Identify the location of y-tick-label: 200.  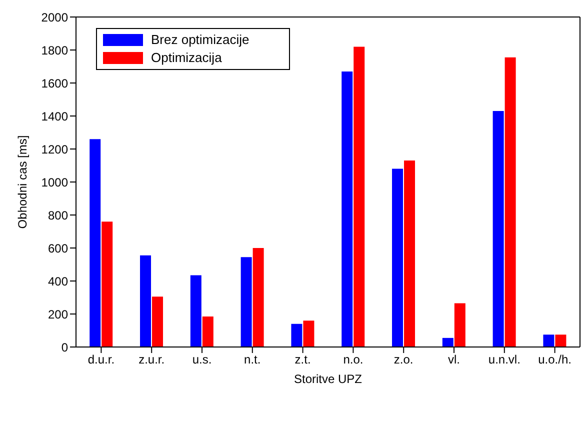
(58, 314).